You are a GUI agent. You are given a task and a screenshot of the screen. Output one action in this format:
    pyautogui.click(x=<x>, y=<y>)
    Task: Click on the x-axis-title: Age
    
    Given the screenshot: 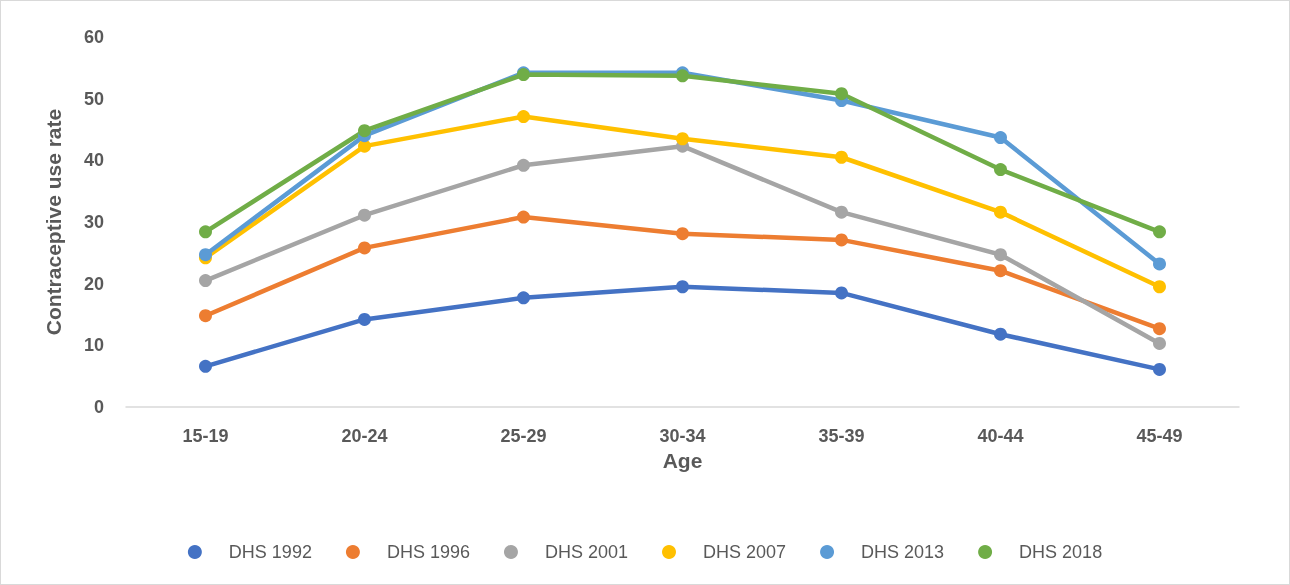 What is the action you would take?
    pyautogui.click(x=682, y=460)
    